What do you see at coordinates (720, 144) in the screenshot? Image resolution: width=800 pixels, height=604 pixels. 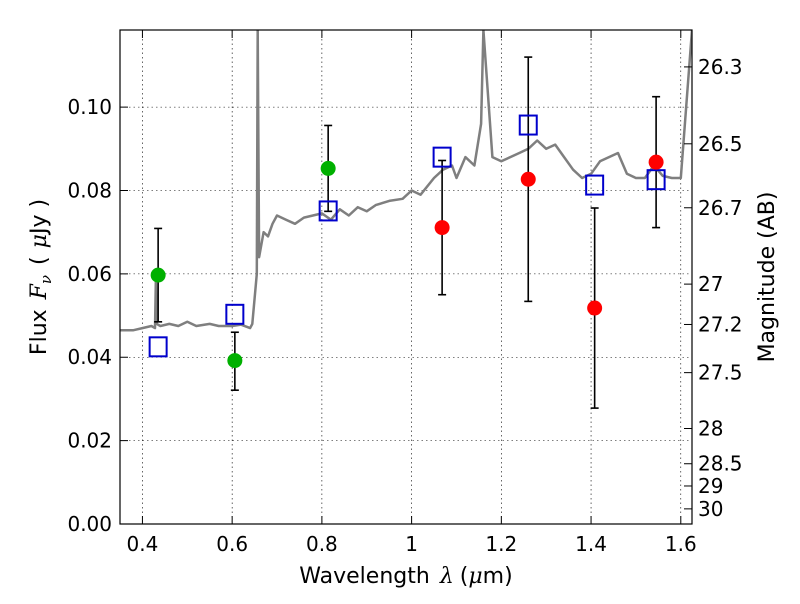 I see `mag-tick-label: 26.5` at bounding box center [720, 144].